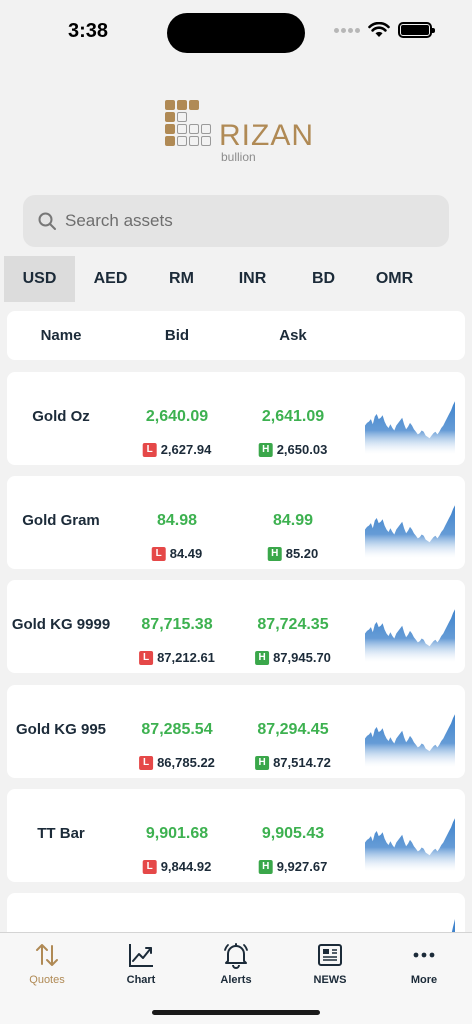 The height and width of the screenshot is (1024, 472). I want to click on high-value: H 85.20, so click(293, 553).